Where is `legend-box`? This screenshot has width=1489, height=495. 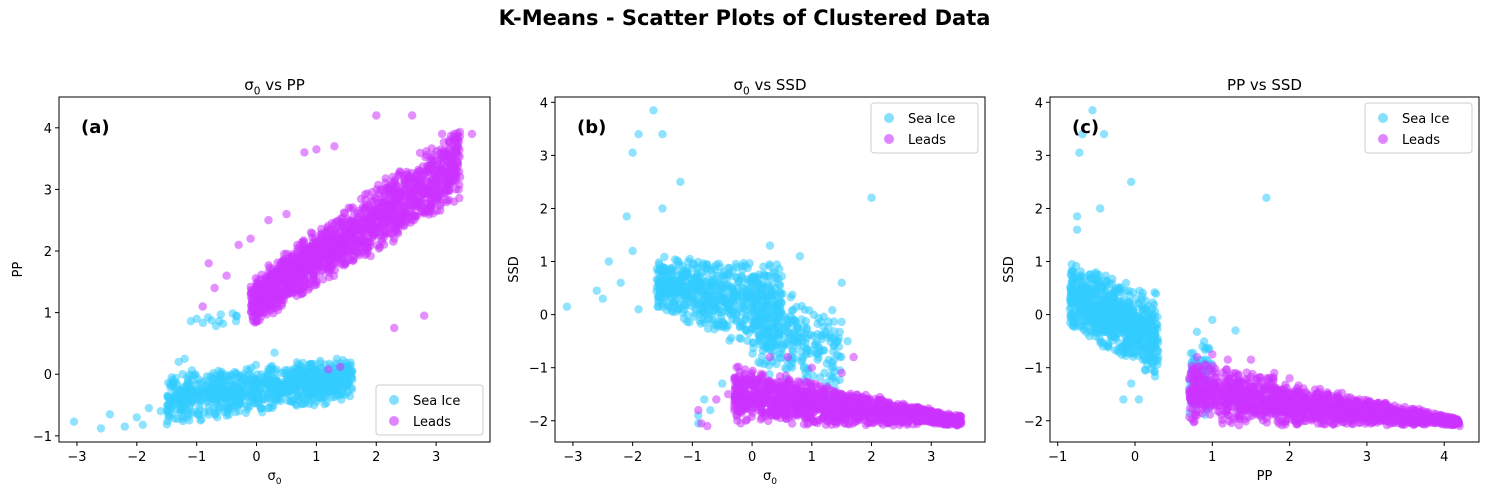
legend-box is located at coordinates (429, 410).